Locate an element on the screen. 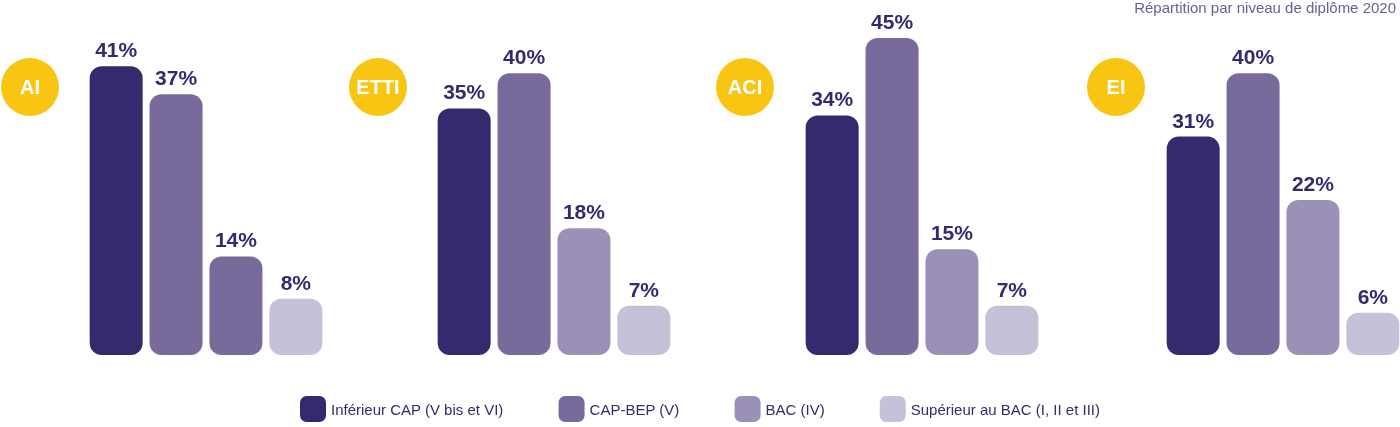  legend-label: Inférieur CAP (V bis et VI) is located at coordinates (417, 409).